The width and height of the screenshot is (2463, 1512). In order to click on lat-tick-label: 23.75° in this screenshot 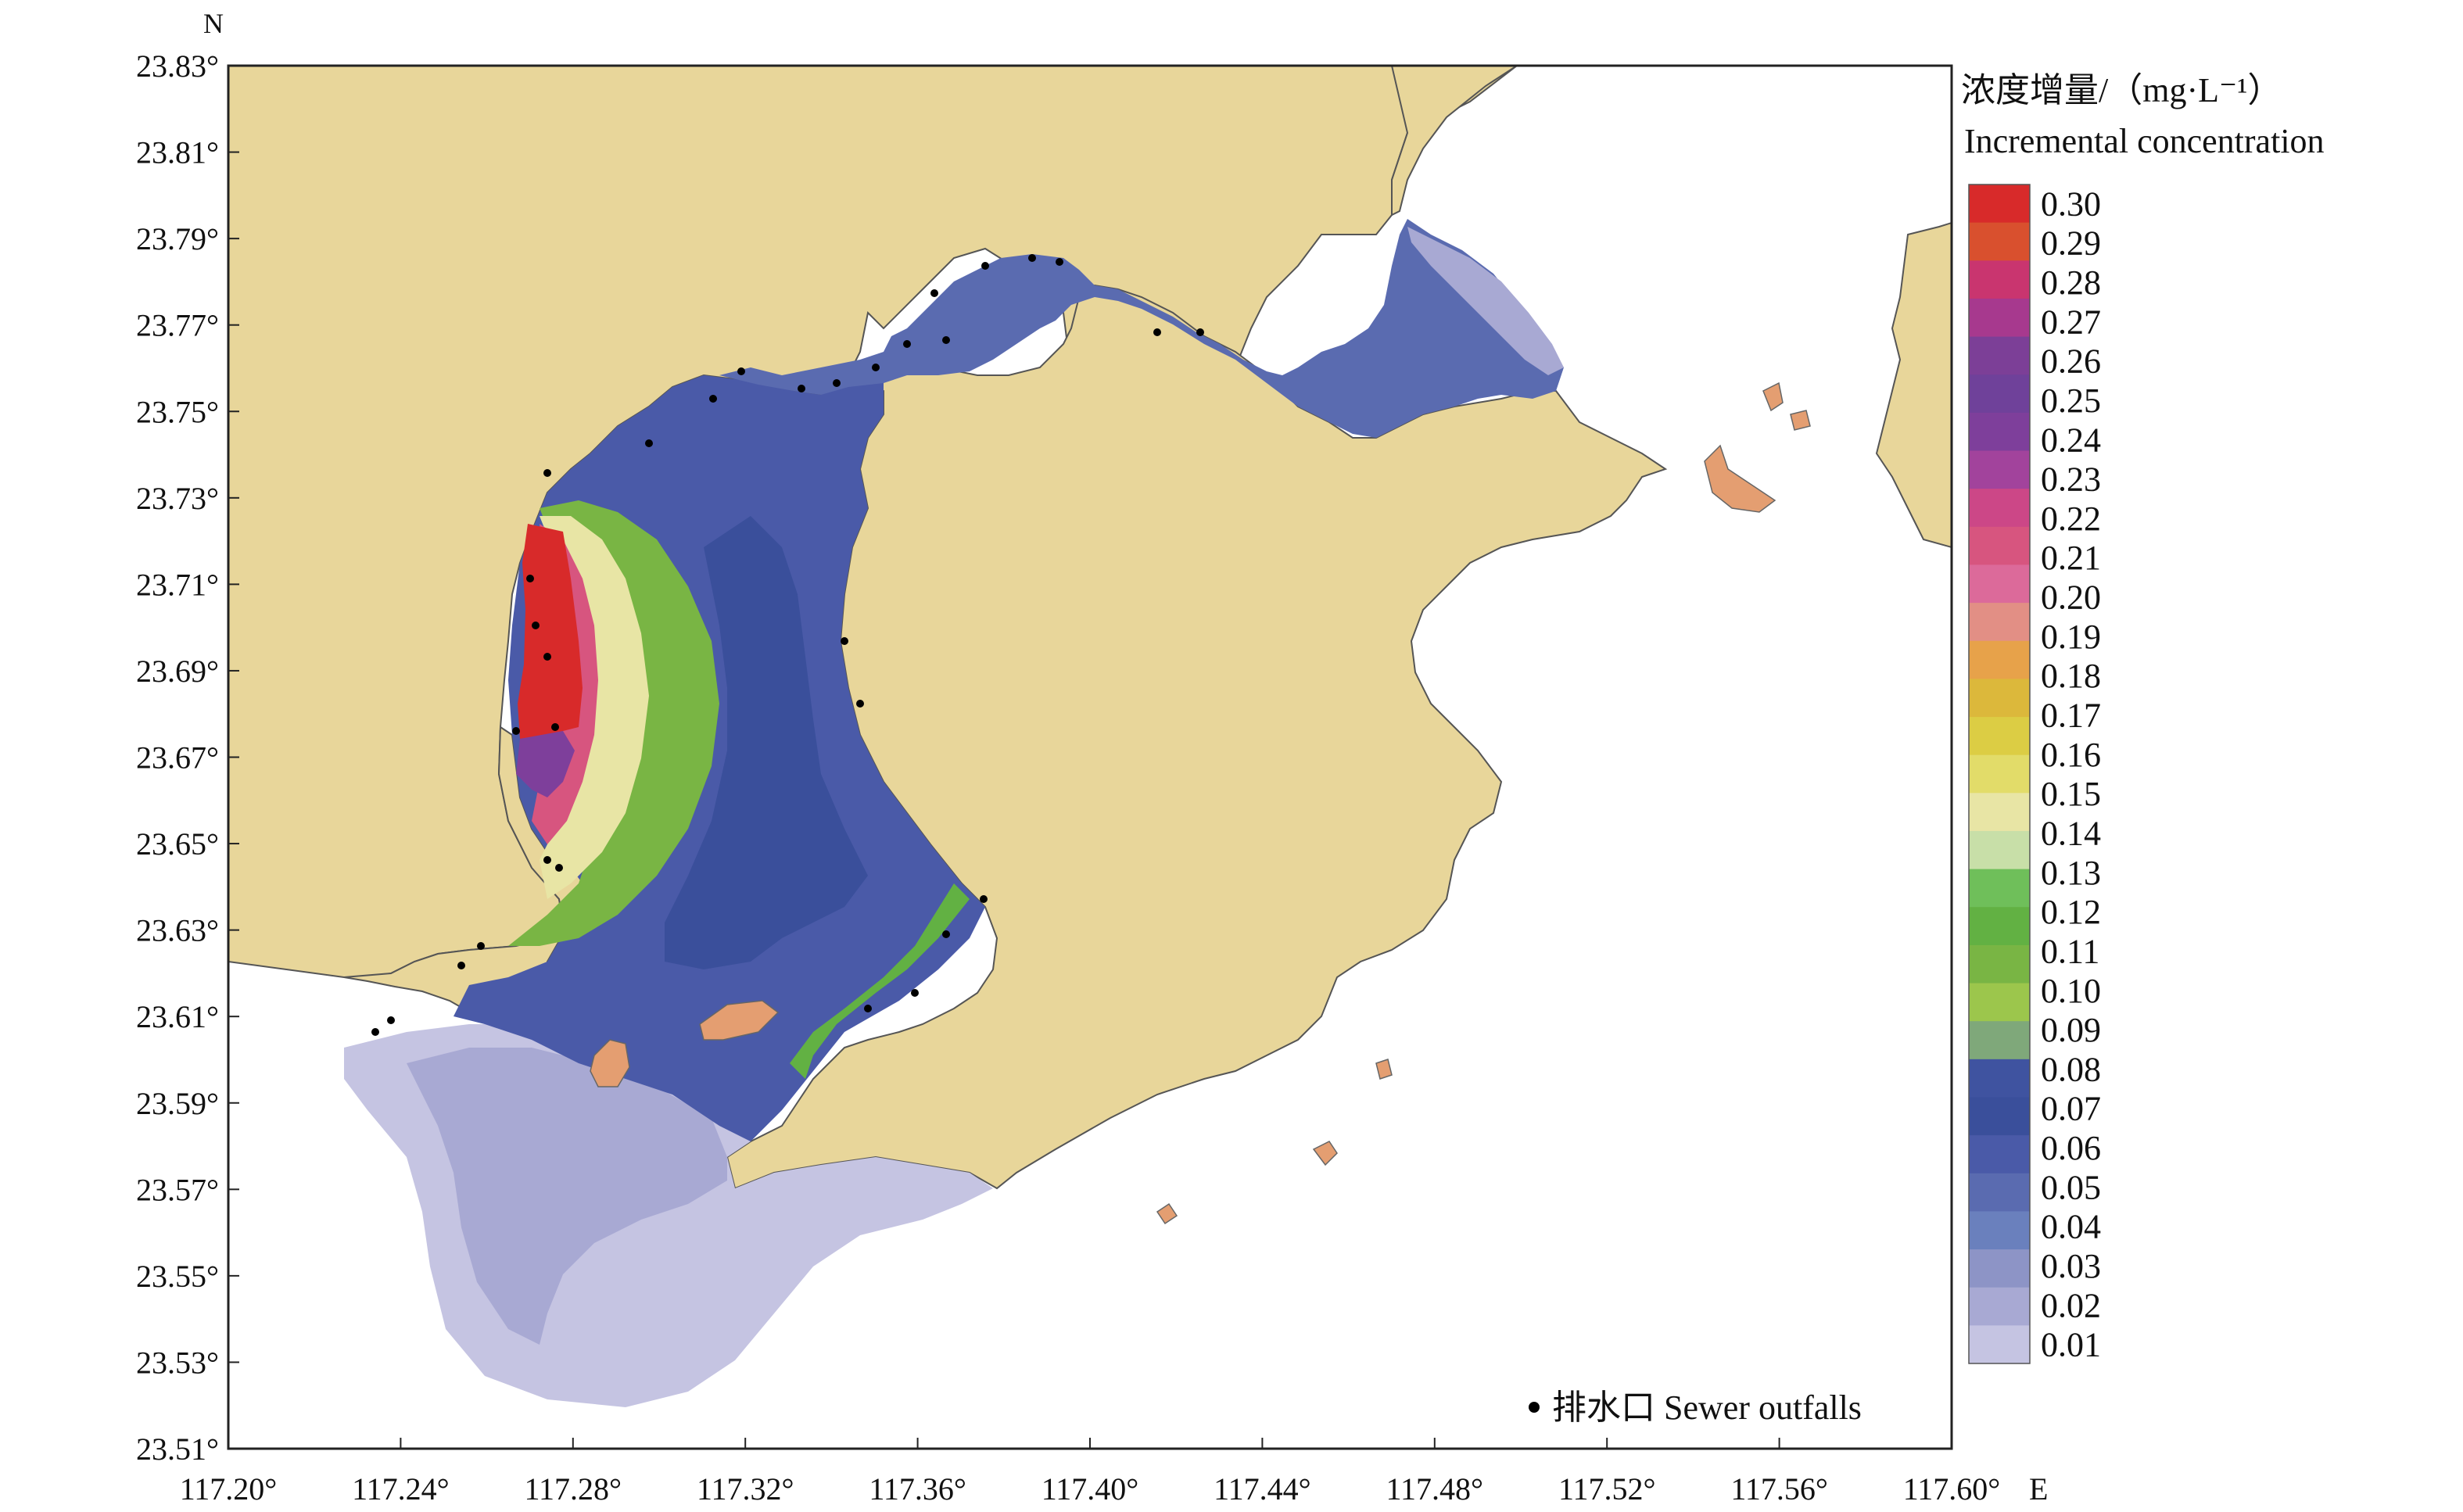, I will do `click(177, 412)`.